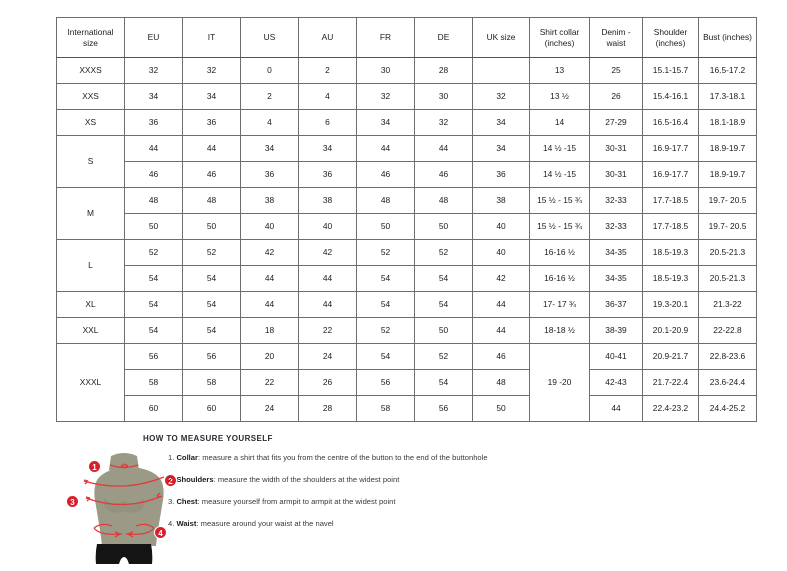  Describe the element at coordinates (211, 356) in the screenshot. I see `cell-it: 56` at that location.